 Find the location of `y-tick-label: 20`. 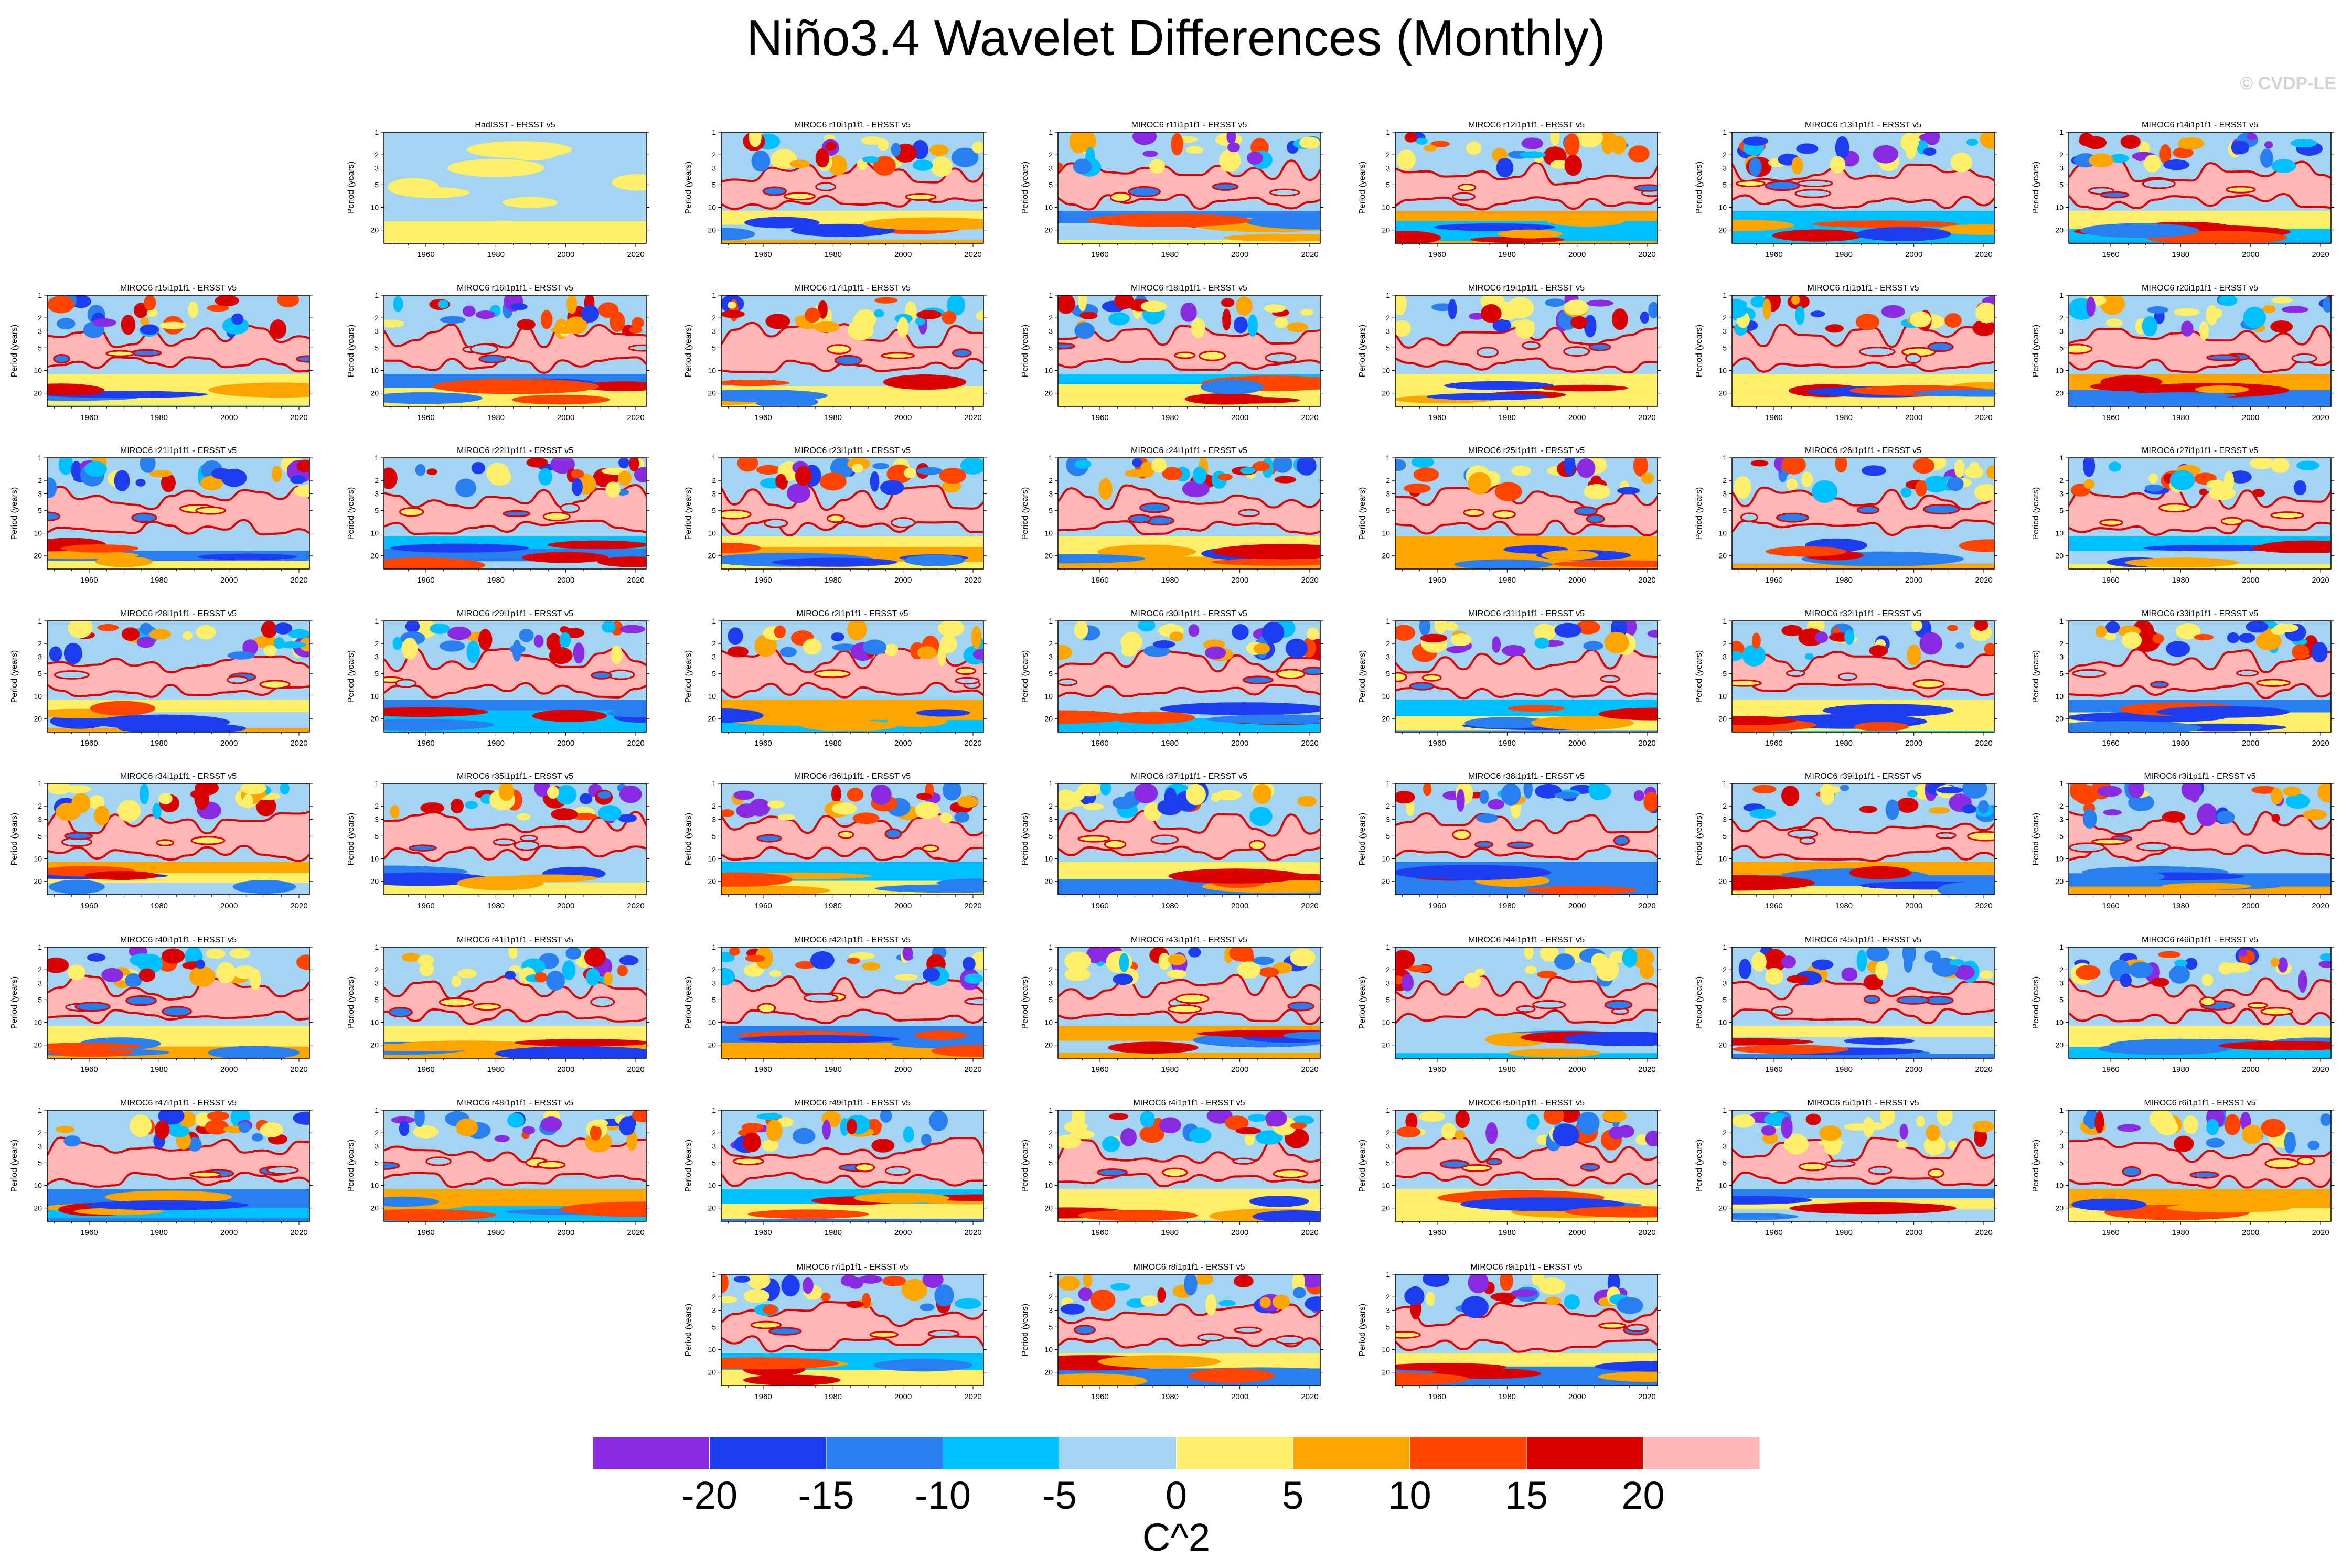

y-tick-label: 20 is located at coordinates (38, 1045).